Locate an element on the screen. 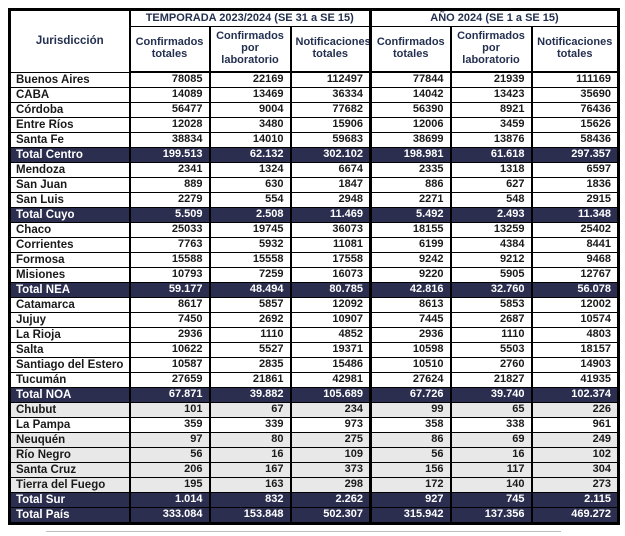 The image size is (625, 536). value-cell: 25033 is located at coordinates (169, 230).